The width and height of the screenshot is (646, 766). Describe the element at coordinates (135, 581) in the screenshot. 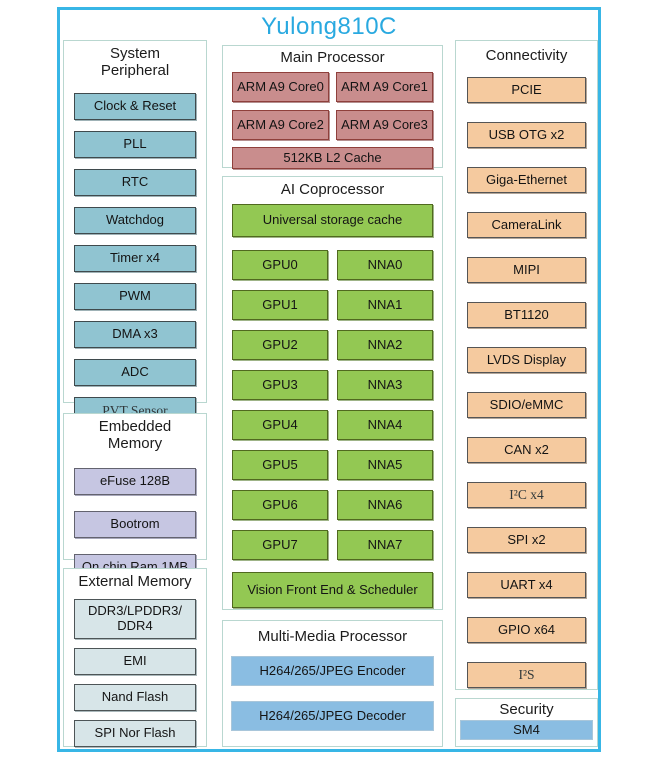

I see `section-title: External Memory` at that location.